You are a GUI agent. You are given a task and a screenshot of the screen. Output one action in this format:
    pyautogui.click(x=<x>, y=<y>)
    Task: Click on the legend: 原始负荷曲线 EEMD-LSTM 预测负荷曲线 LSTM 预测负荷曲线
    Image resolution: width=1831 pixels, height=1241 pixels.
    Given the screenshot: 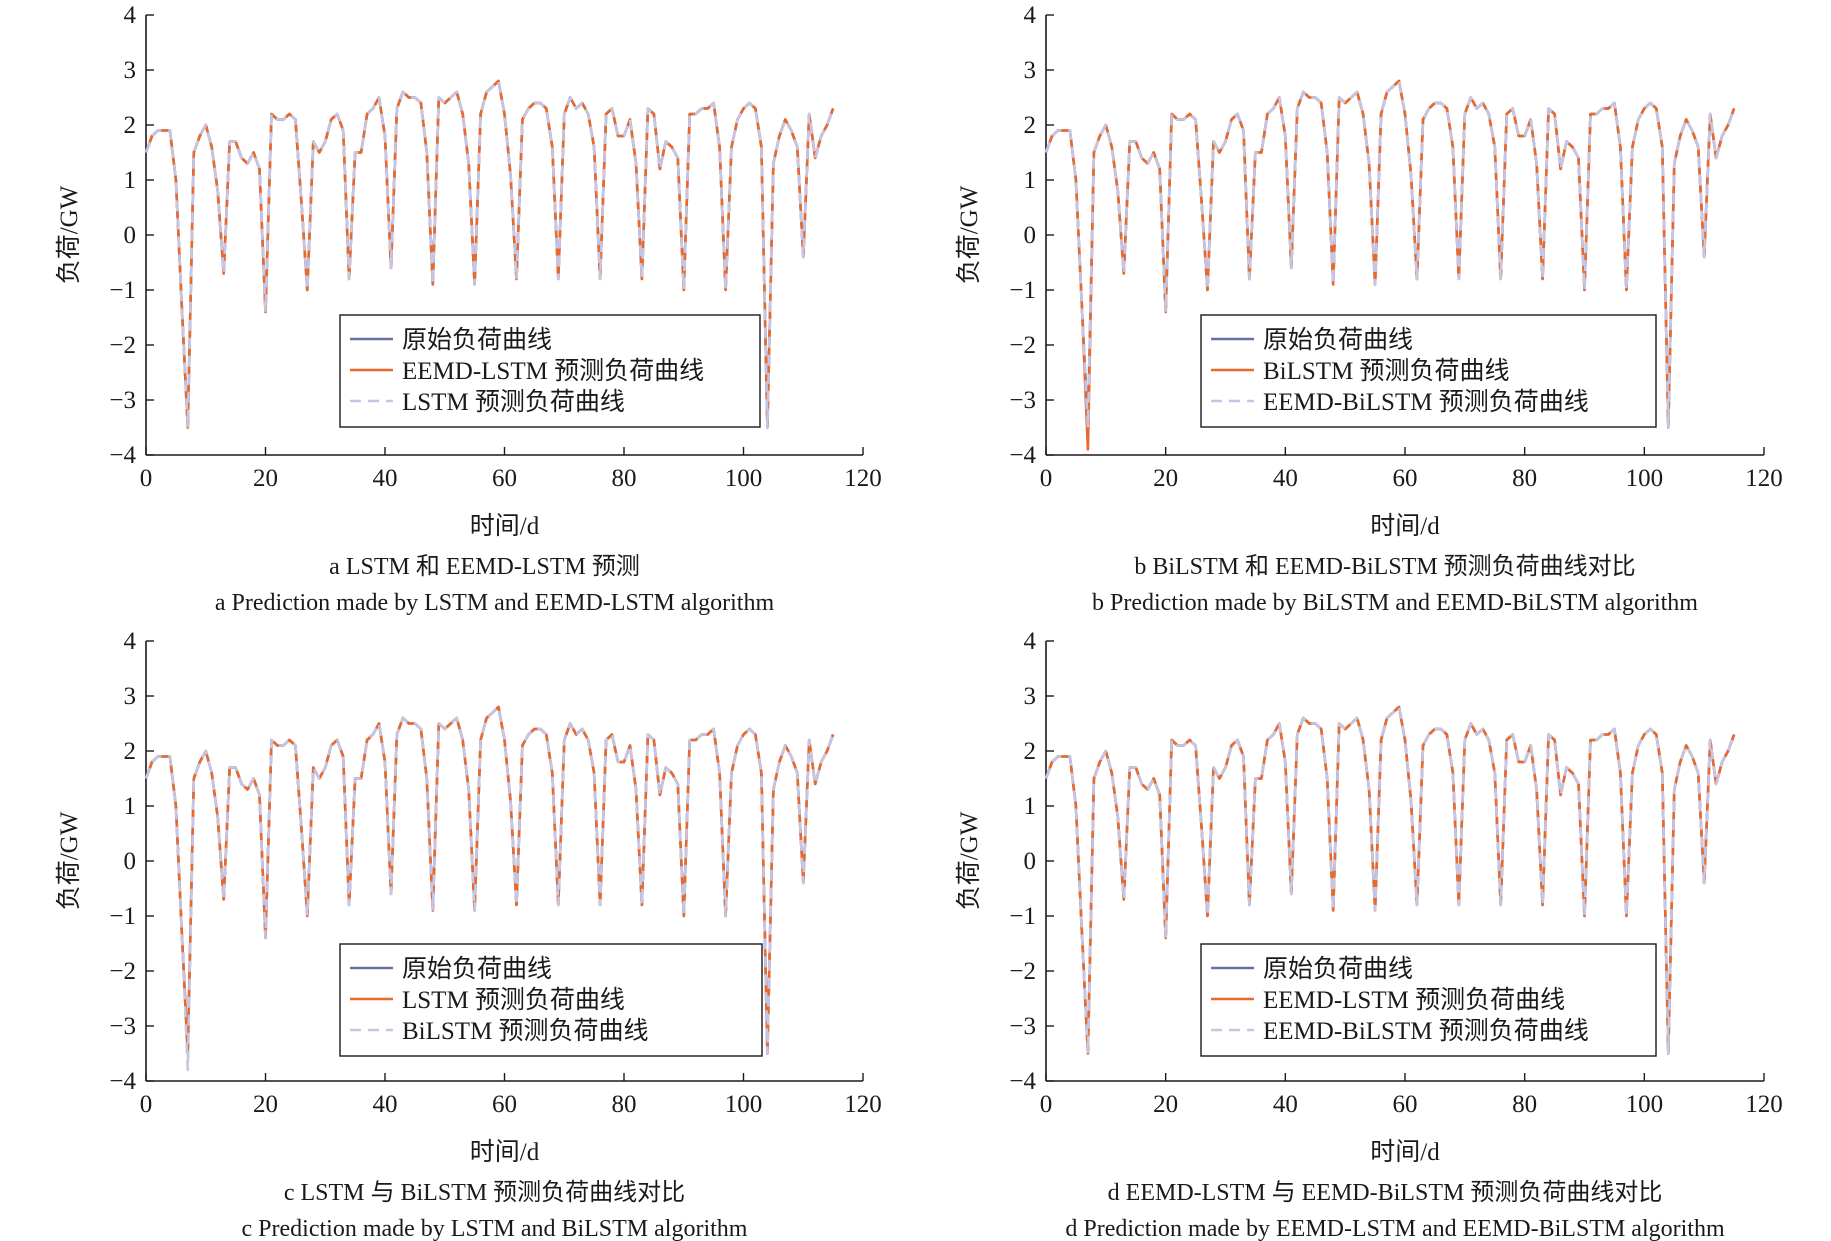 What is the action you would take?
    pyautogui.click(x=550, y=371)
    